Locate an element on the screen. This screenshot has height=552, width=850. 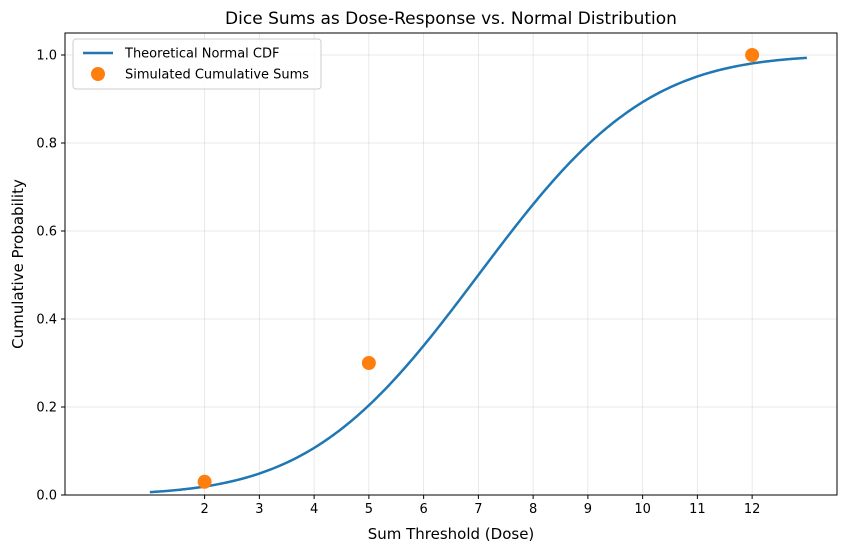
x-tick-label: 10 is located at coordinates (642, 509).